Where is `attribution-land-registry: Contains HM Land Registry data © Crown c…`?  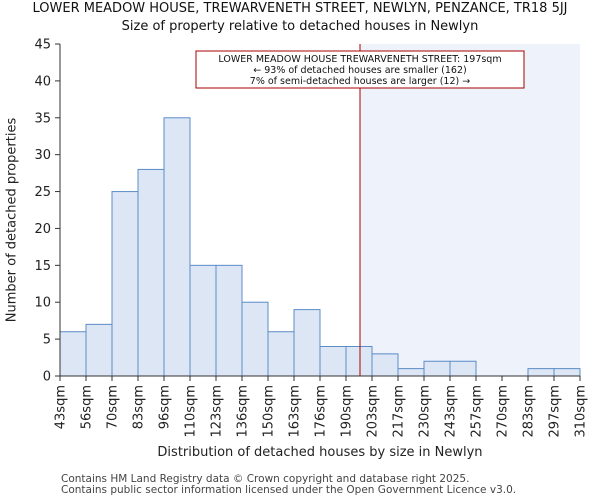 attribution-land-registry: Contains HM Land Registry data © Crown c… is located at coordinates (265, 479).